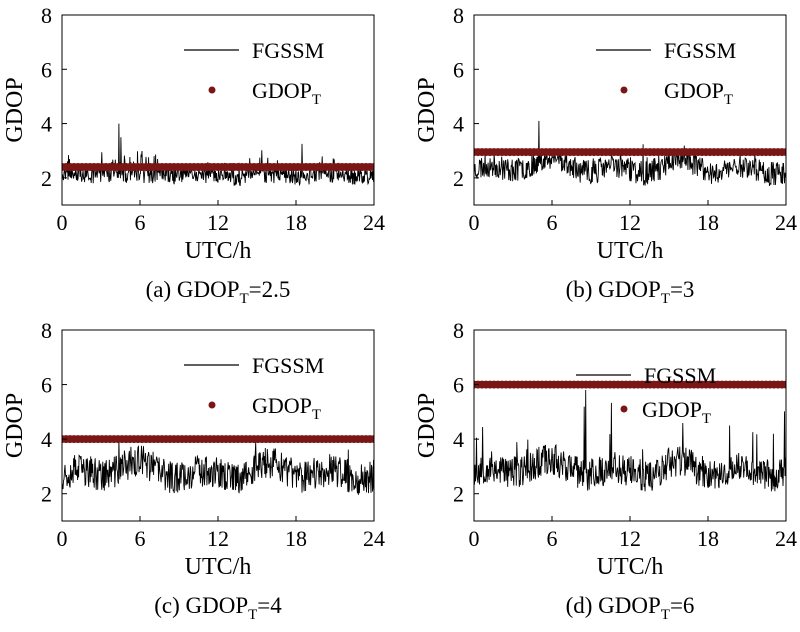  I want to click on caption-suffix: =4, so click(269, 605).